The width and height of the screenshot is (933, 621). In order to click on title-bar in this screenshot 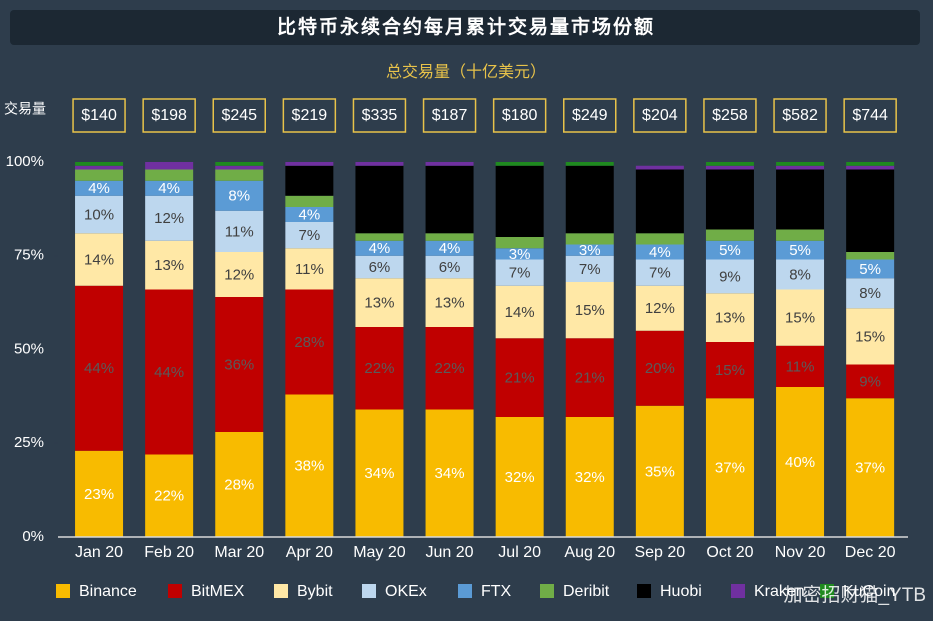, I will do `click(465, 27)`.